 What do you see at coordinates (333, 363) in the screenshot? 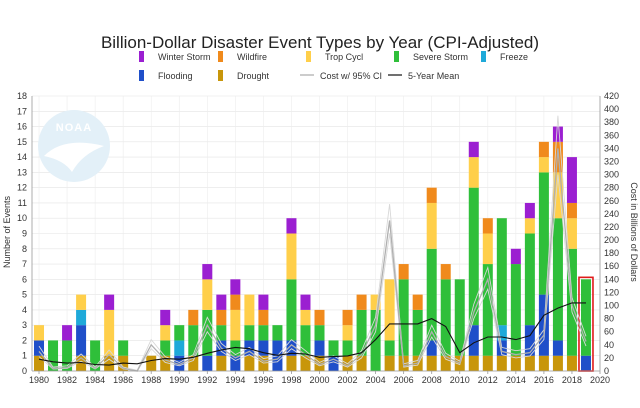
I see `bar-flooding-2001` at bounding box center [333, 363].